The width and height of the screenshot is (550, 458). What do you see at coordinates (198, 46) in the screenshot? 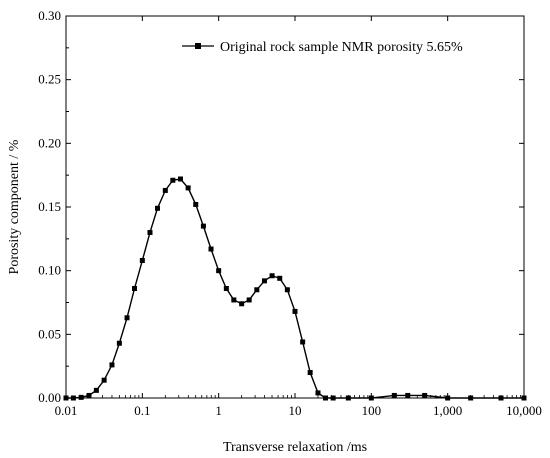
I see `legend-marker` at bounding box center [198, 46].